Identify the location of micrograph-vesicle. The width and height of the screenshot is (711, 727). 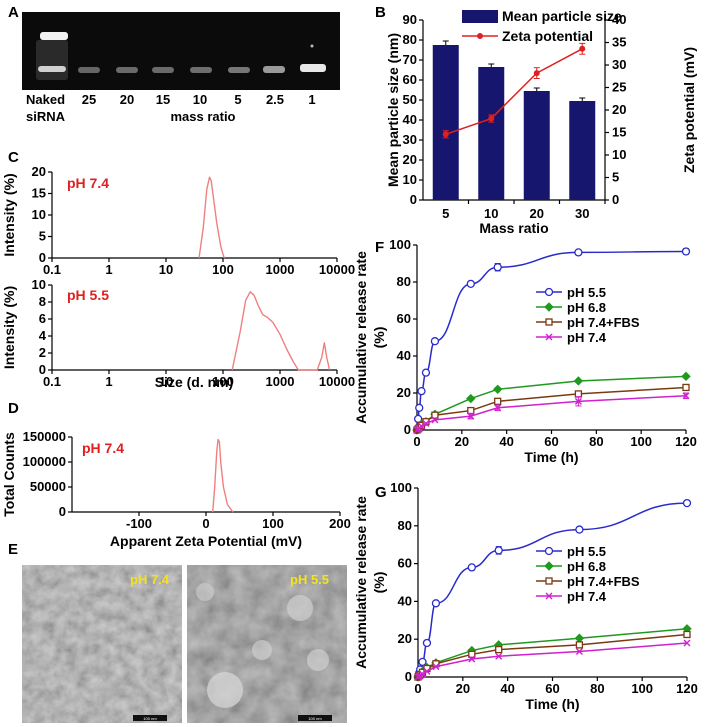
(225, 690).